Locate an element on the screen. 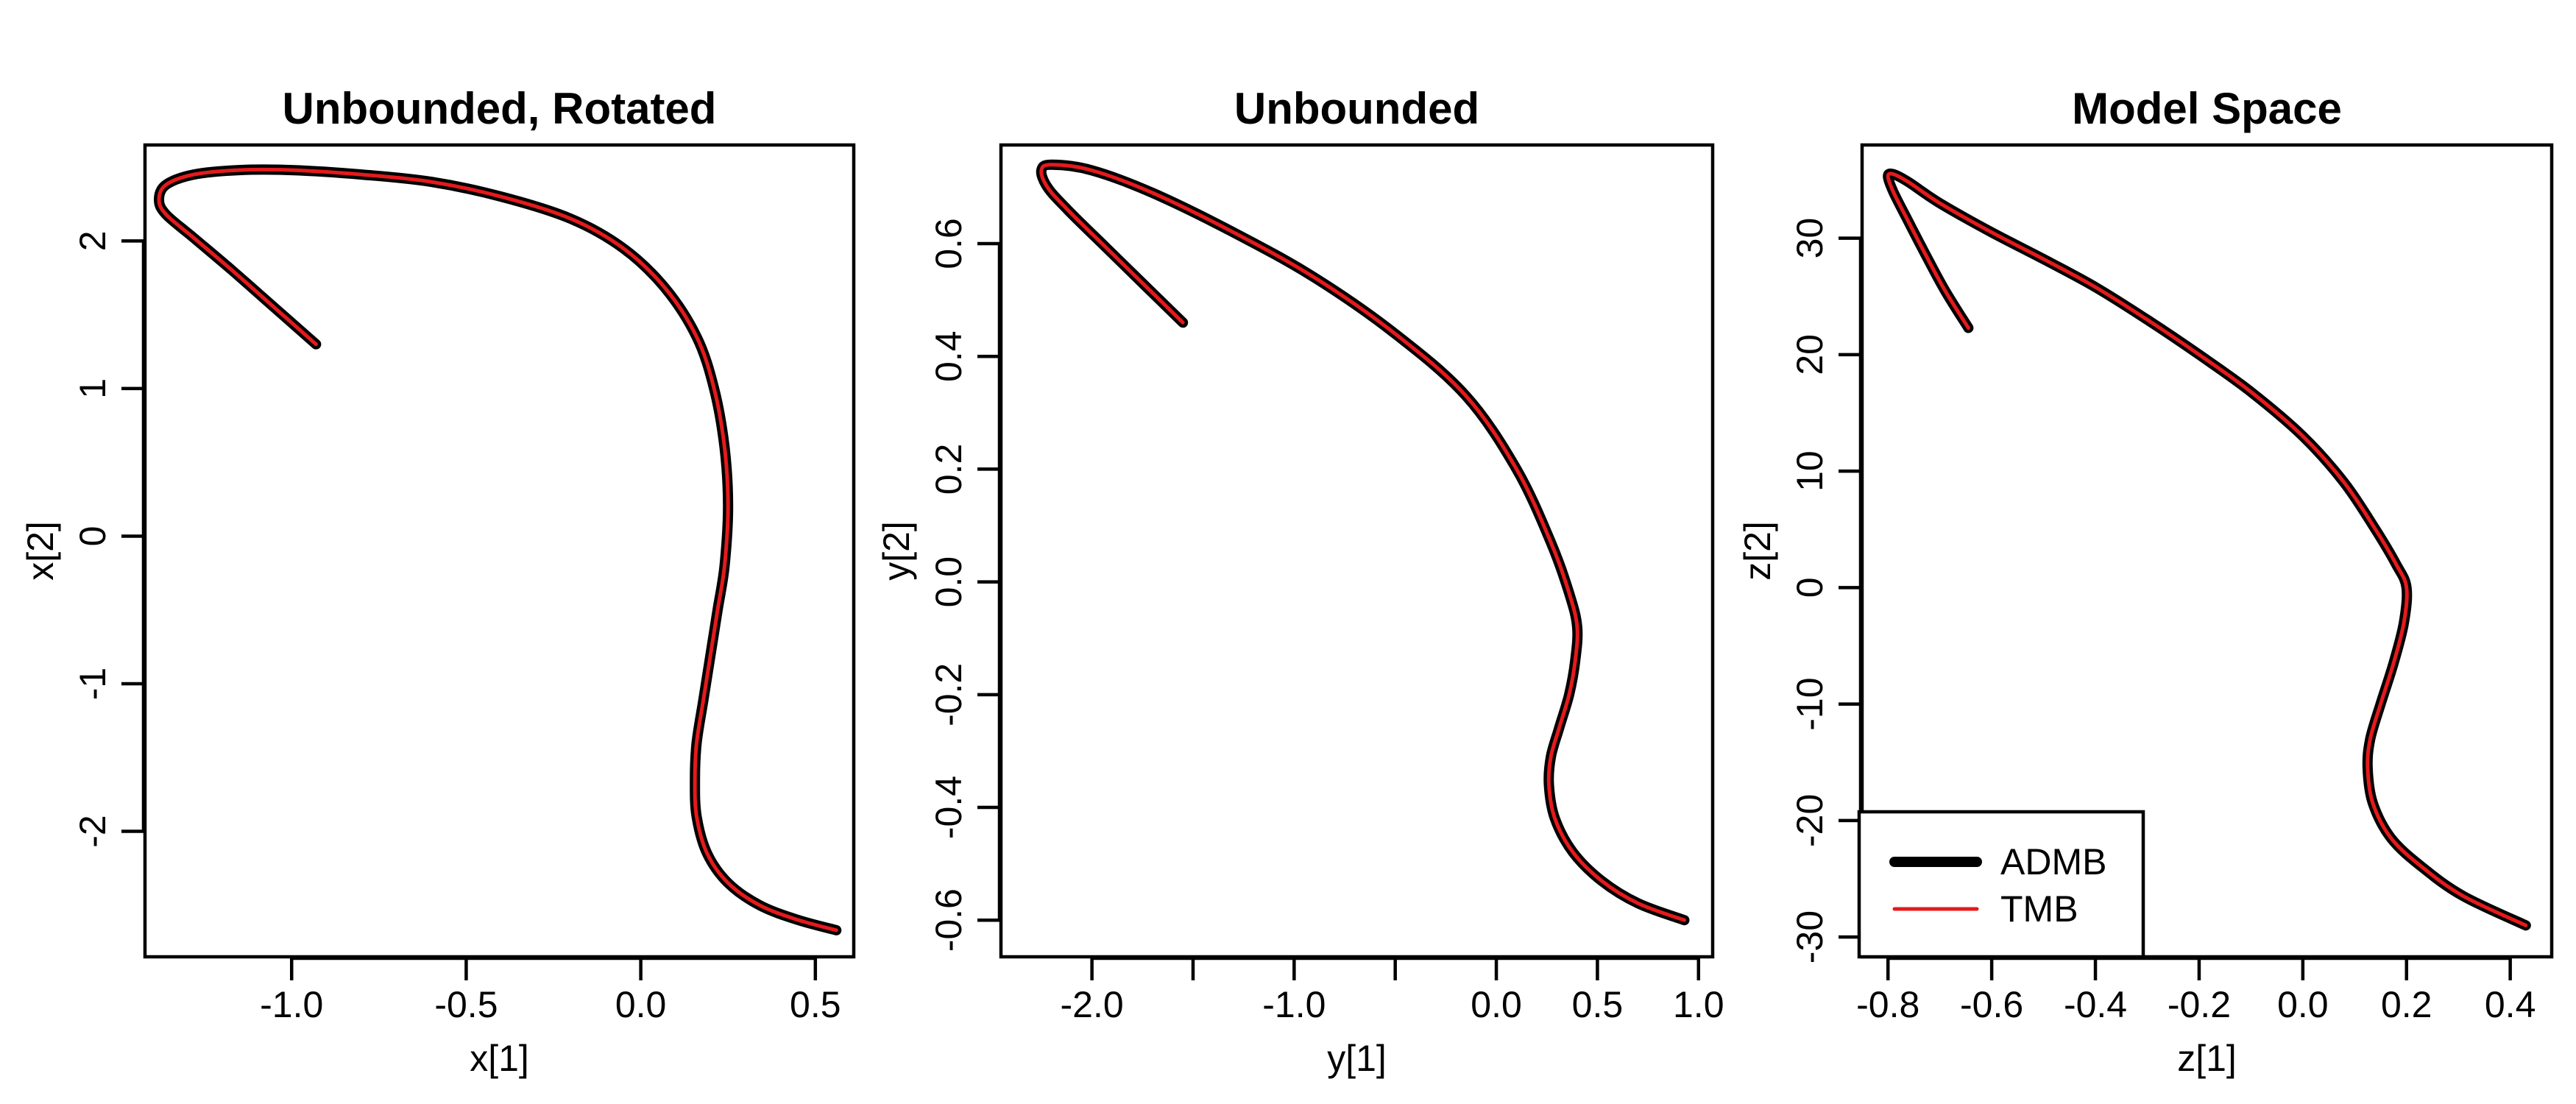 This screenshot has height=1104, width=2576. y-tick-label: 0.0 is located at coordinates (948, 582).